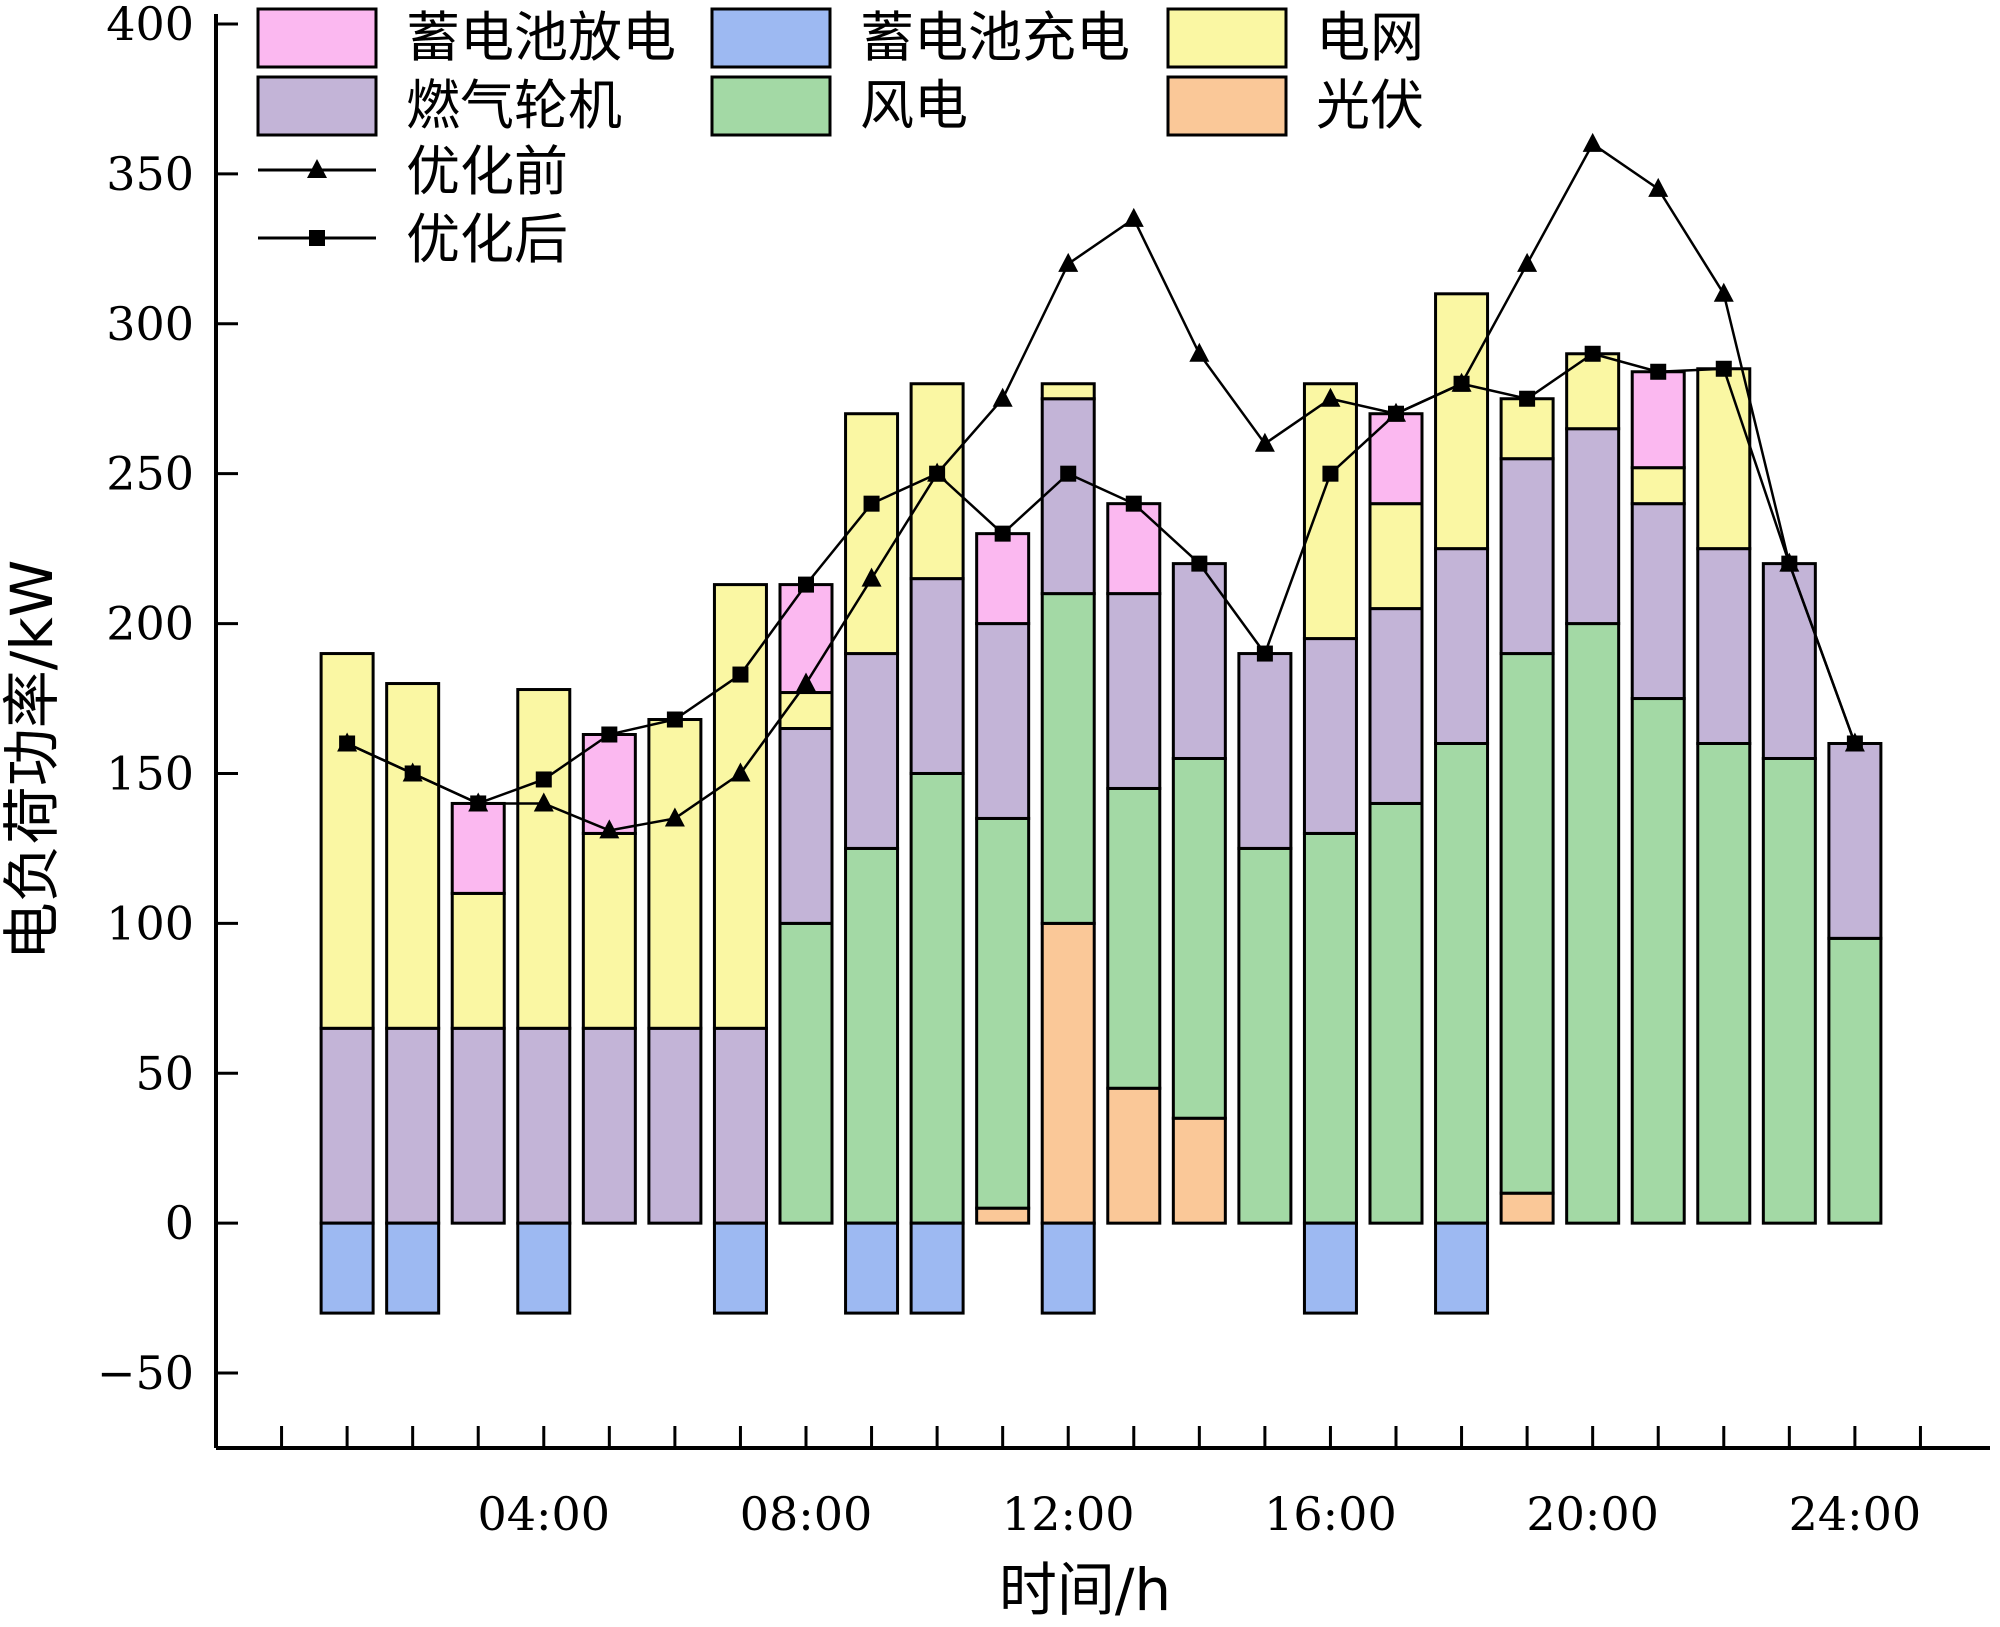 The height and width of the screenshot is (1627, 2000). I want to click on y-tick-label-1: 0, so click(179, 1223).